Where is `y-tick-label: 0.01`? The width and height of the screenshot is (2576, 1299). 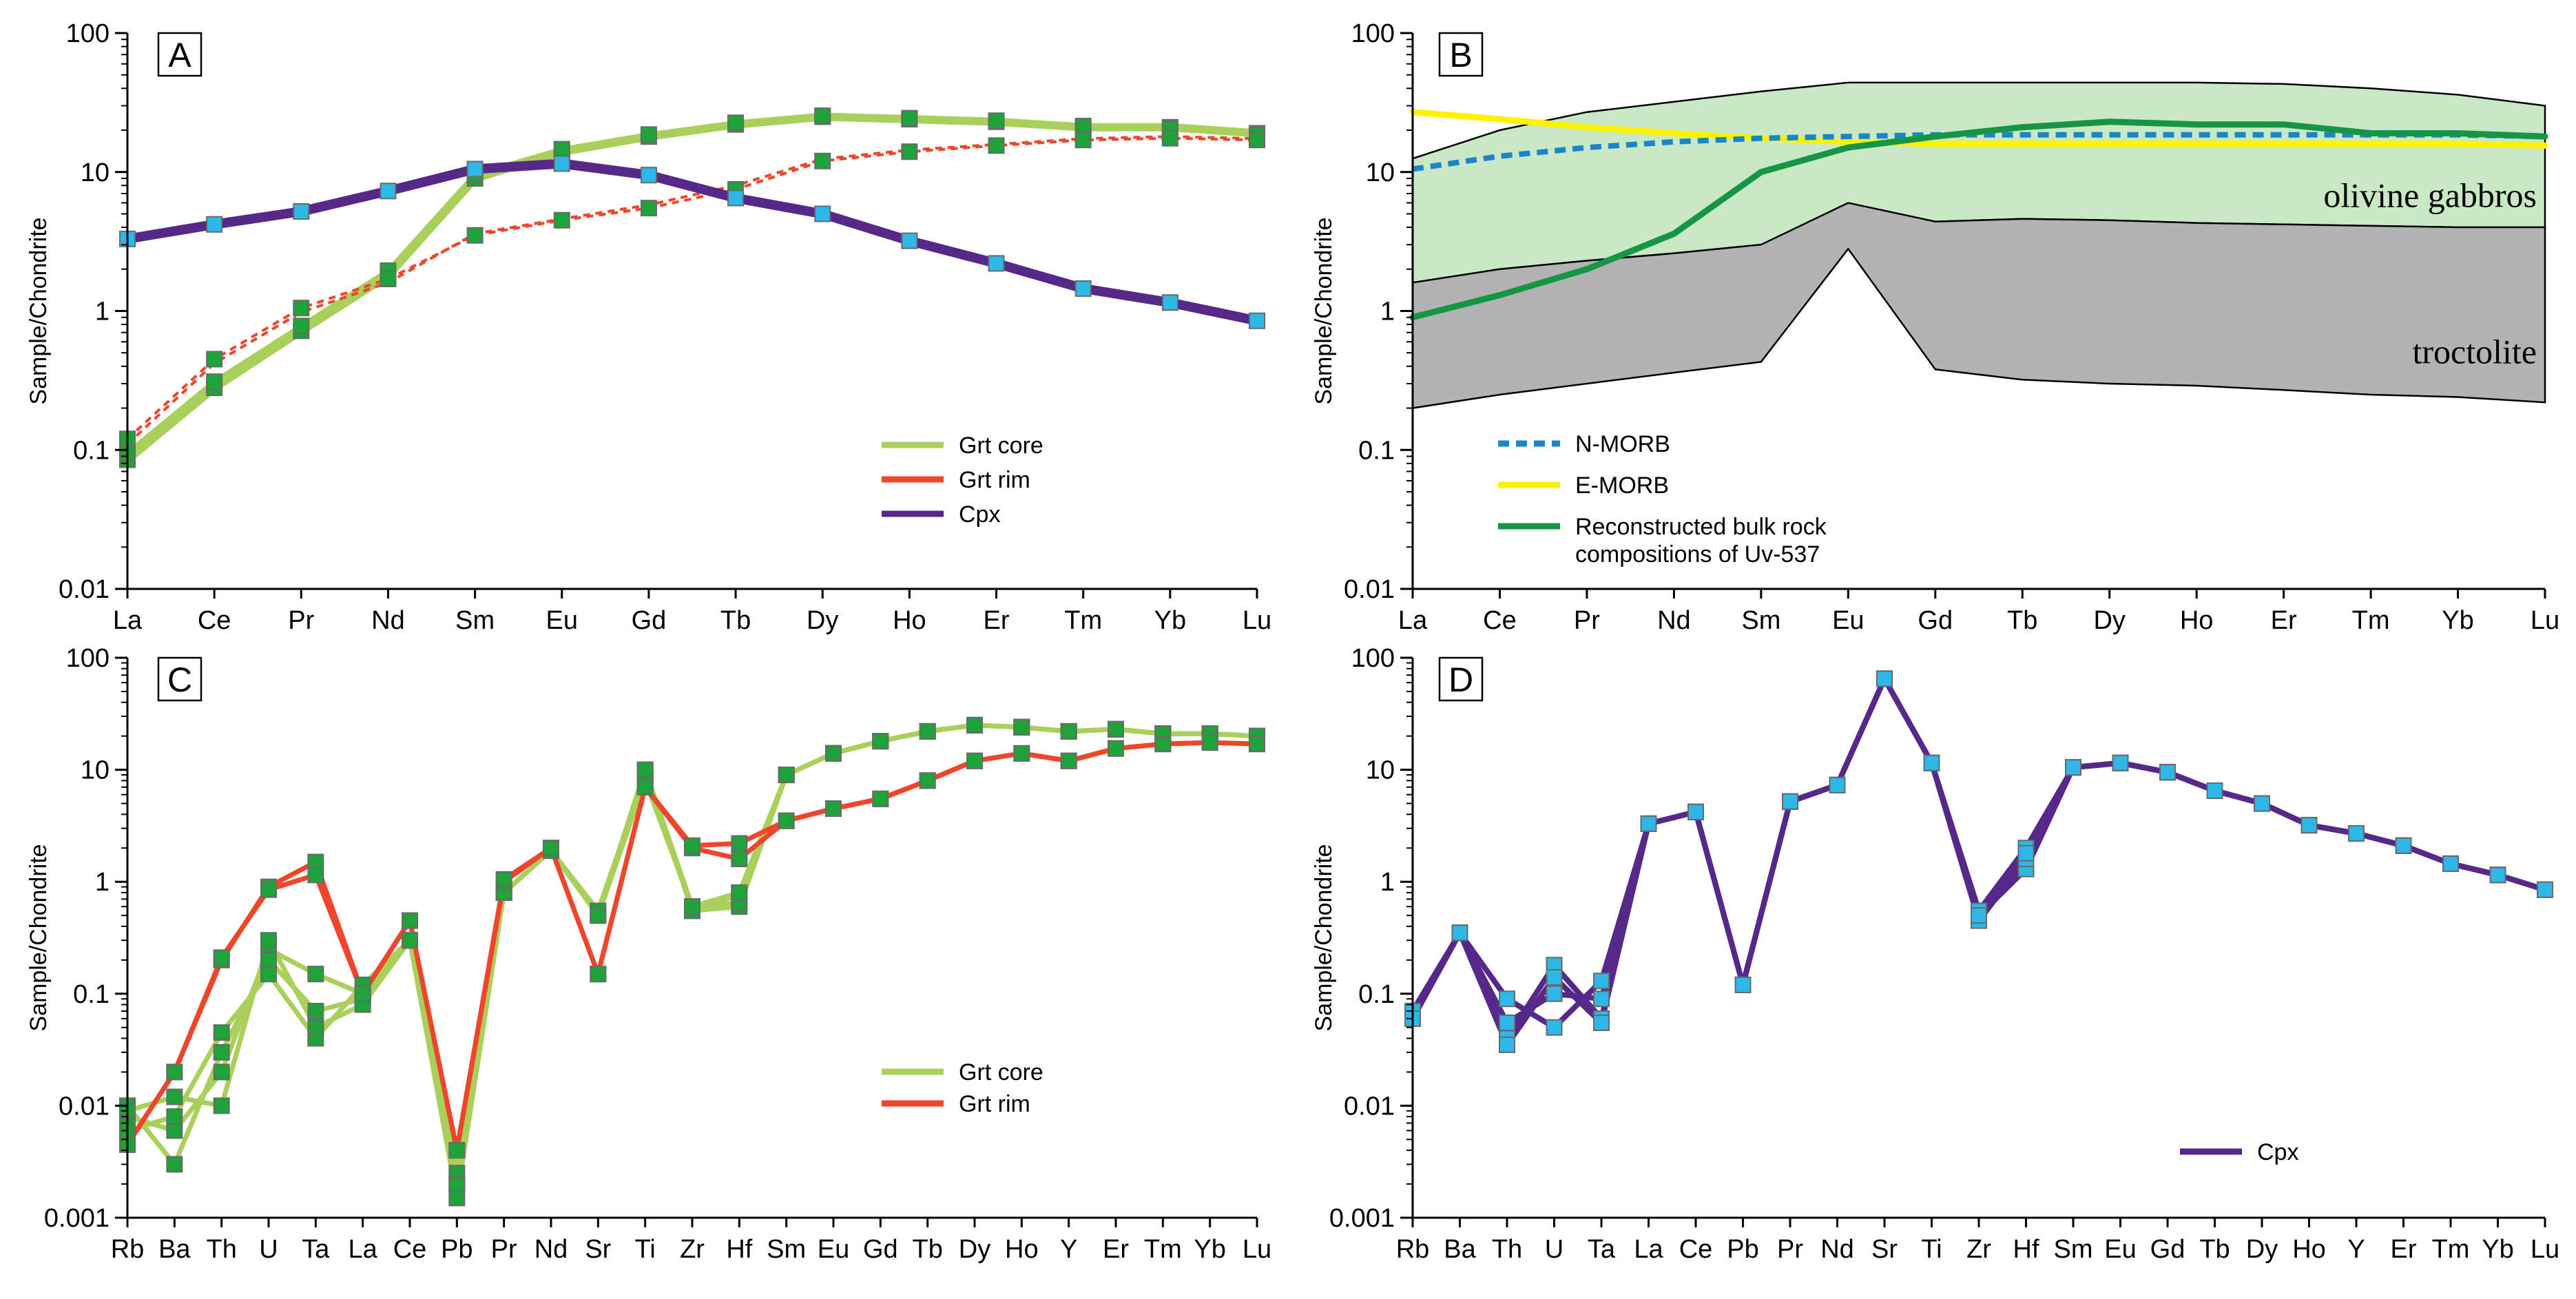
y-tick-label: 0.01 is located at coordinates (1369, 1107).